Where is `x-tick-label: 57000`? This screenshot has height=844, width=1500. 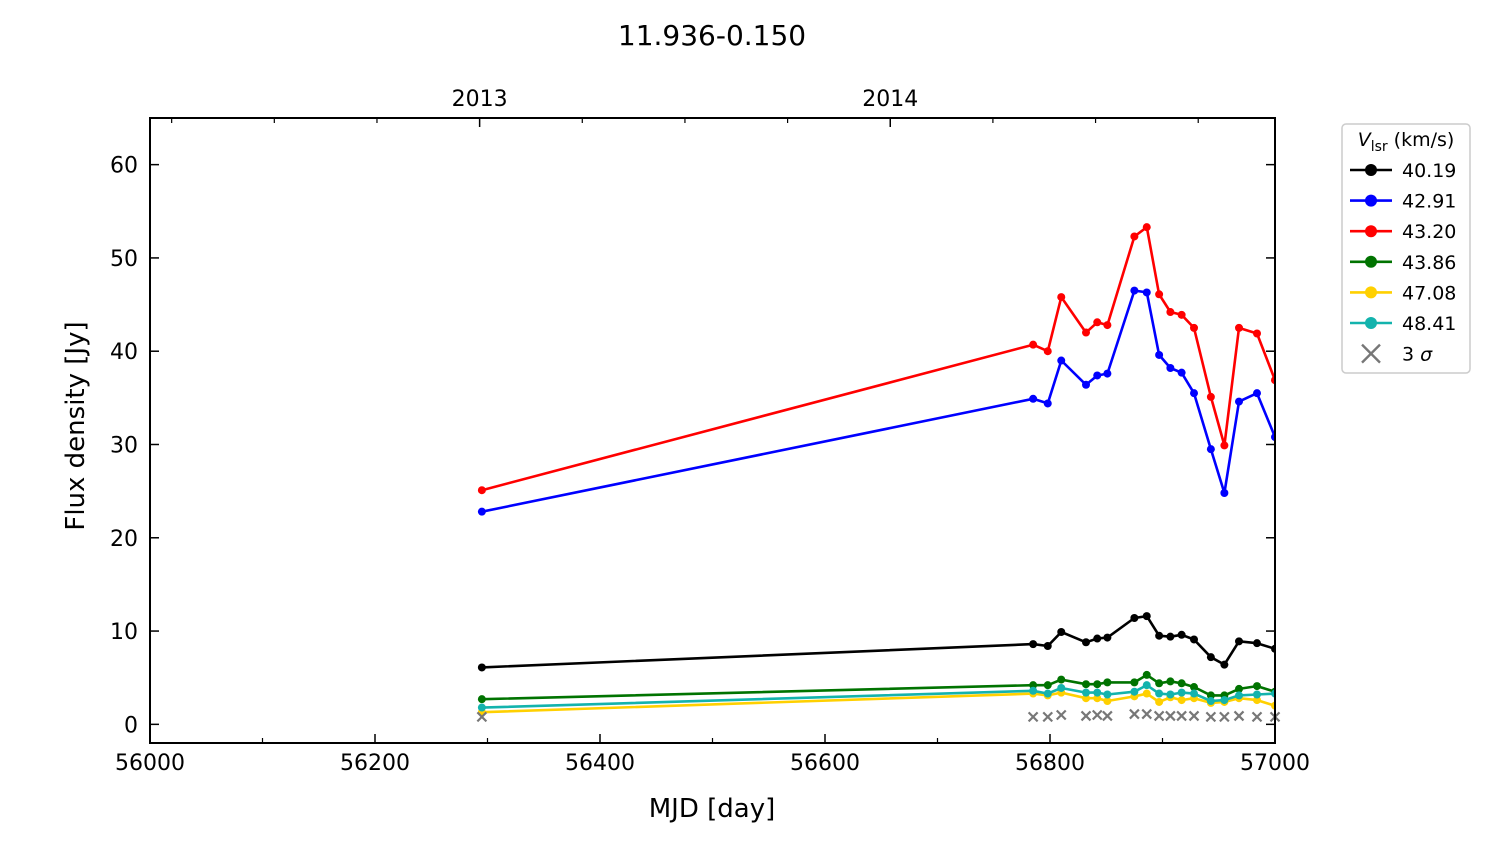 x-tick-label: 57000 is located at coordinates (1275, 763).